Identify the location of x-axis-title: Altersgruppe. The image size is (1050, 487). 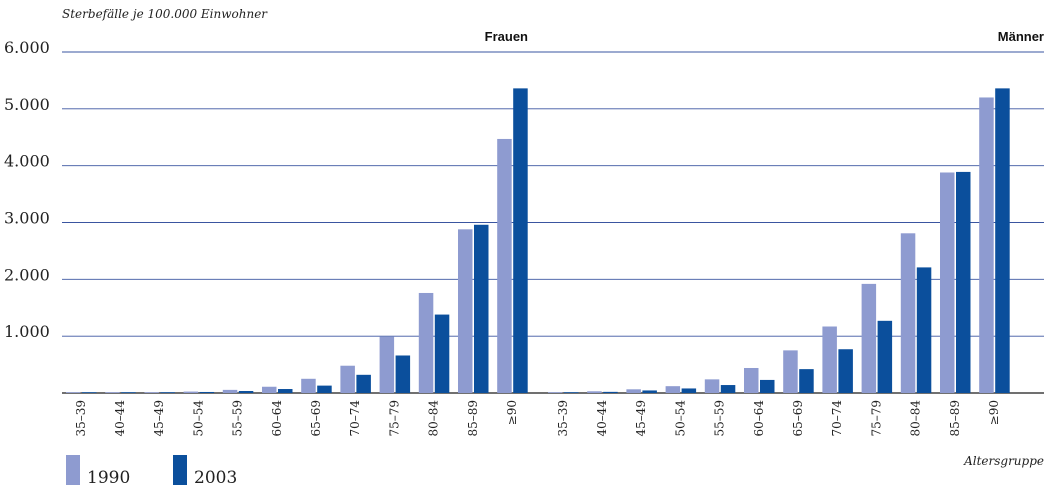
(1003, 461).